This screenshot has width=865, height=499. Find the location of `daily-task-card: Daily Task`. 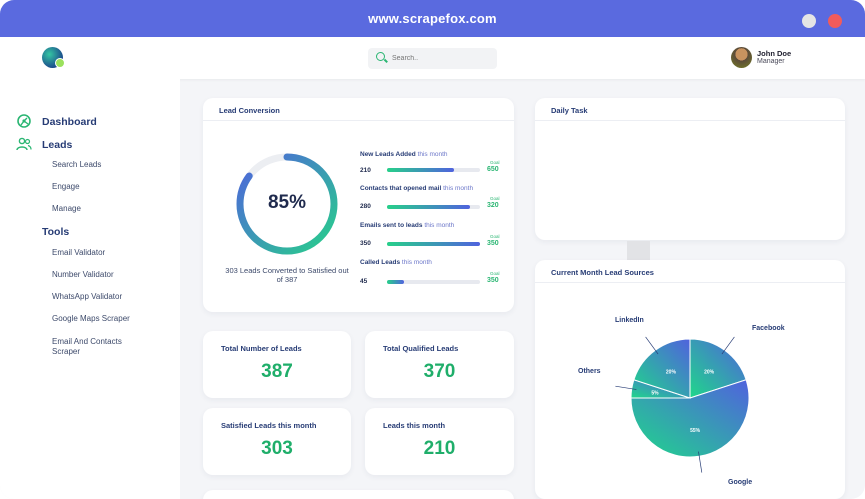

daily-task-card: Daily Task is located at coordinates (690, 169).